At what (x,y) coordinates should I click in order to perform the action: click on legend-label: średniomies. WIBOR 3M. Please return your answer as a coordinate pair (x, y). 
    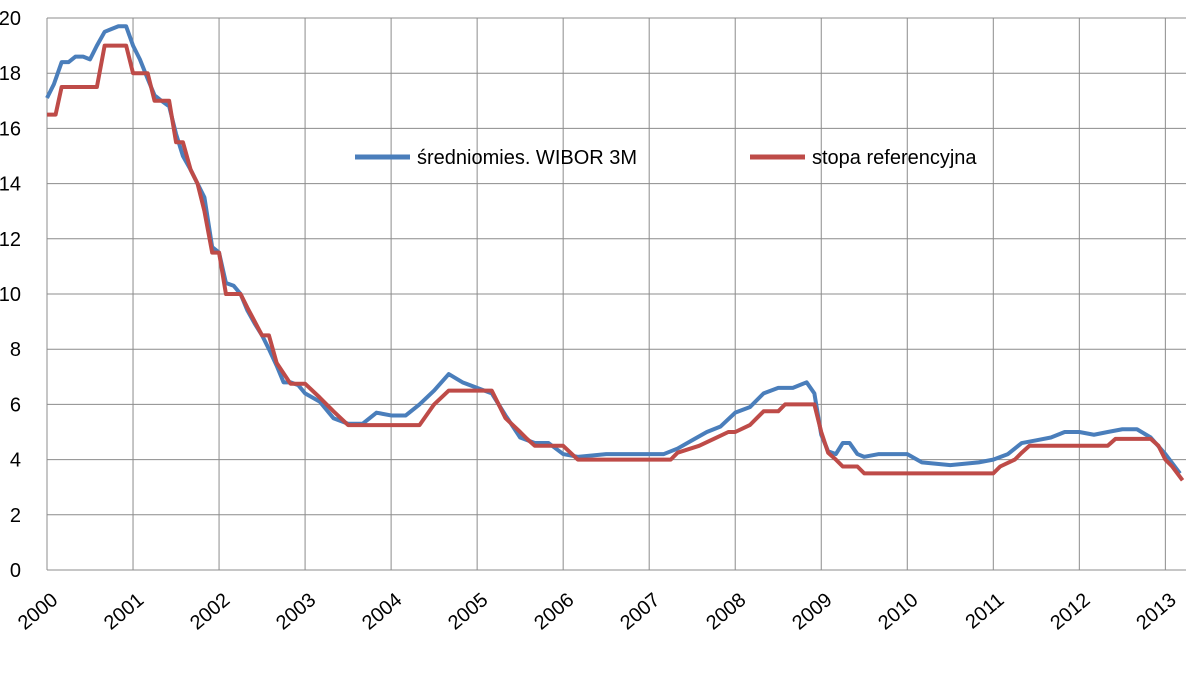
    Looking at the image, I should click on (527, 158).